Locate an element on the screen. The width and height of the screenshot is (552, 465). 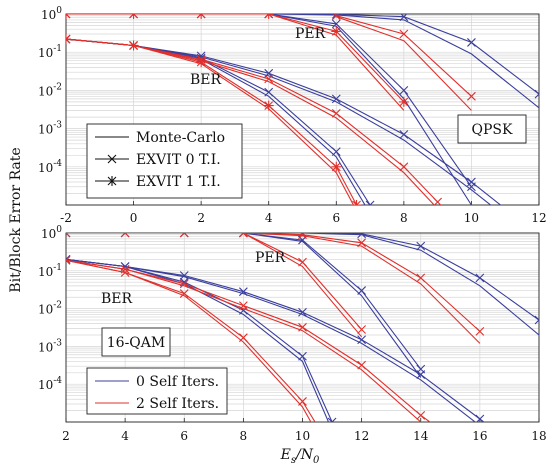
modulation-label: 16-QAM is located at coordinates (136, 343).